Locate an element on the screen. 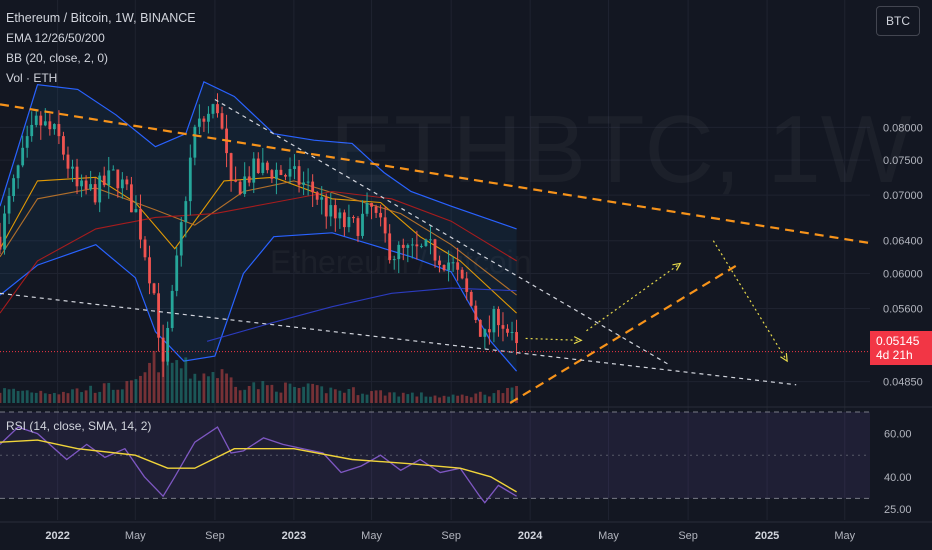 The width and height of the screenshot is (932, 550). rsi-line is located at coordinates (258, 465).